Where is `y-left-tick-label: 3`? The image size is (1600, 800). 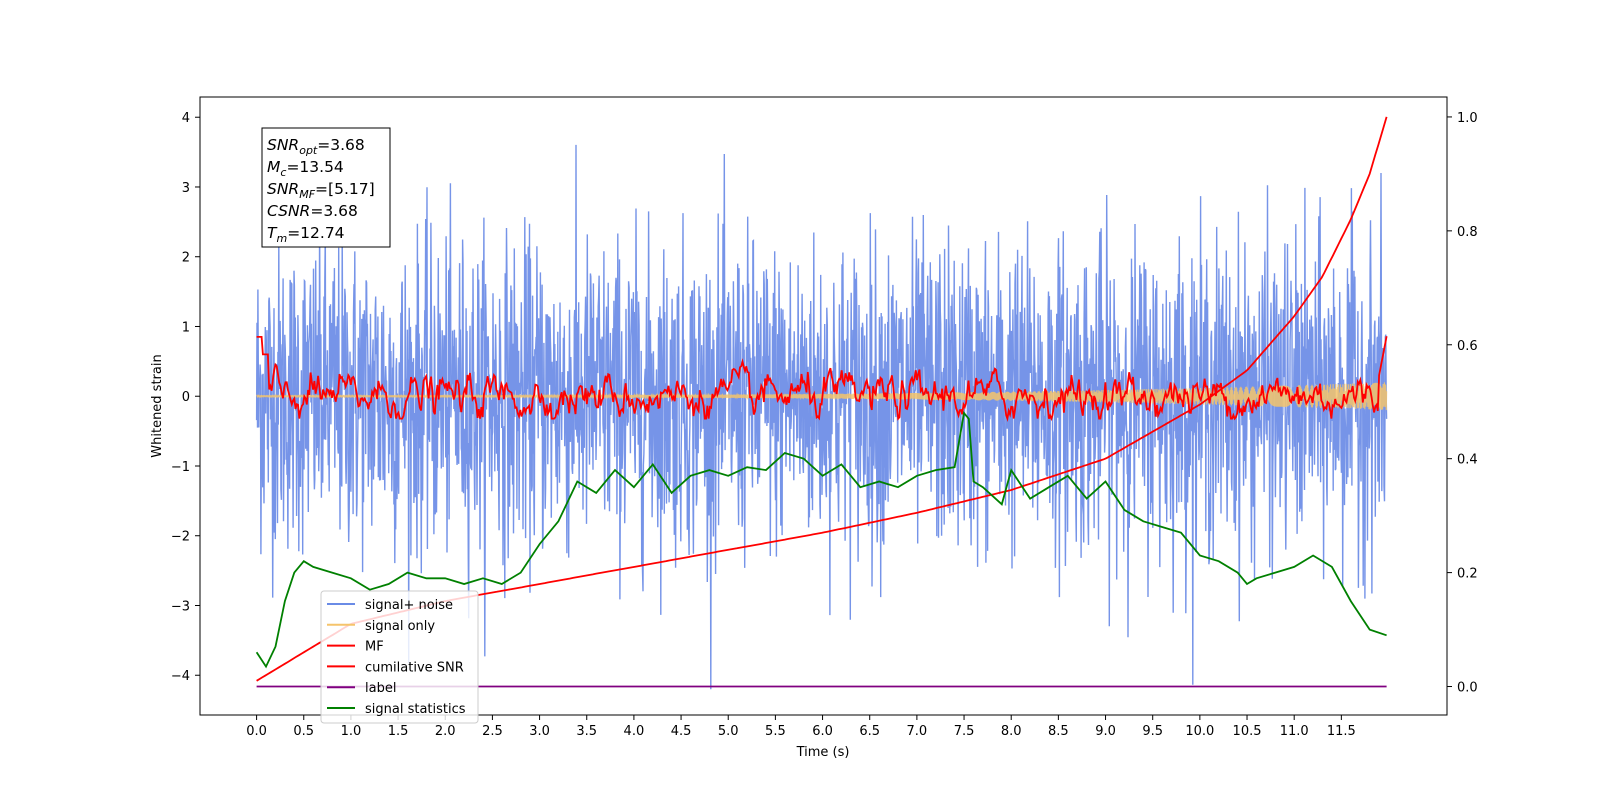
y-left-tick-label: 3 is located at coordinates (186, 188).